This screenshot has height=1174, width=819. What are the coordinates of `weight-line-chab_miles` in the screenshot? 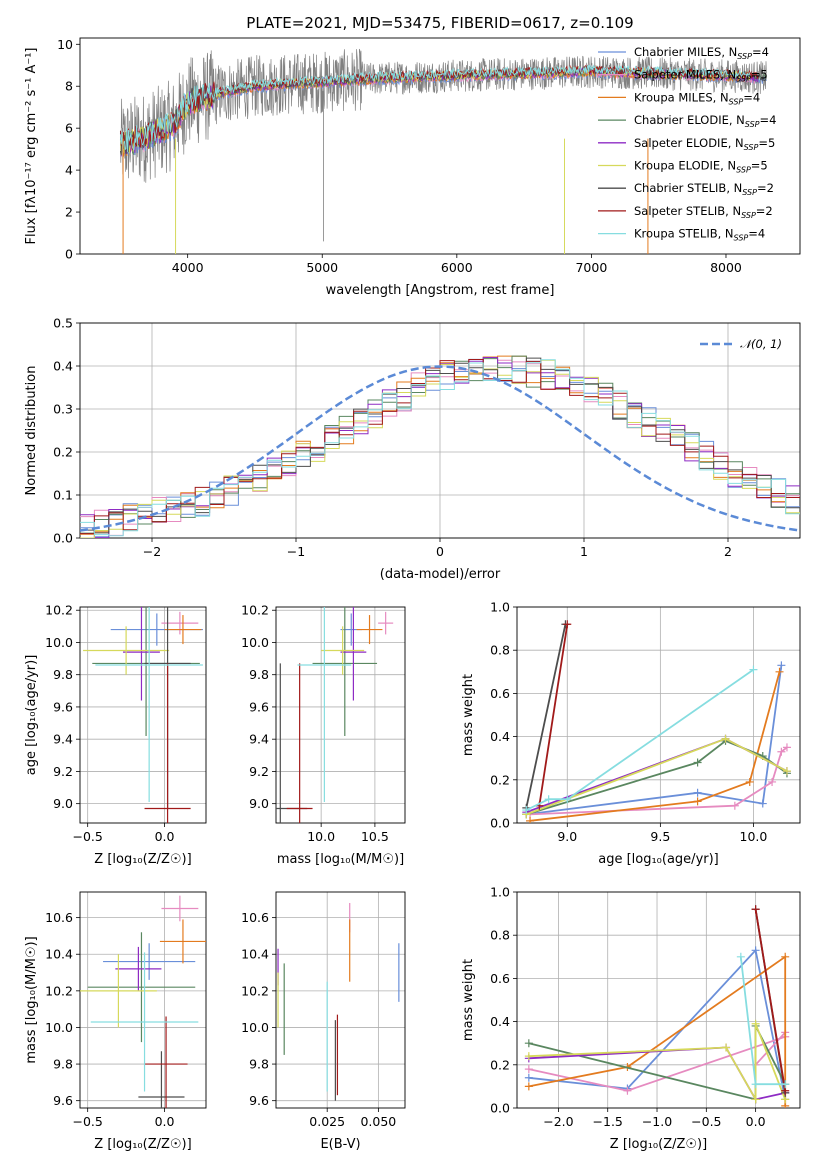 It's located at (654, 740).